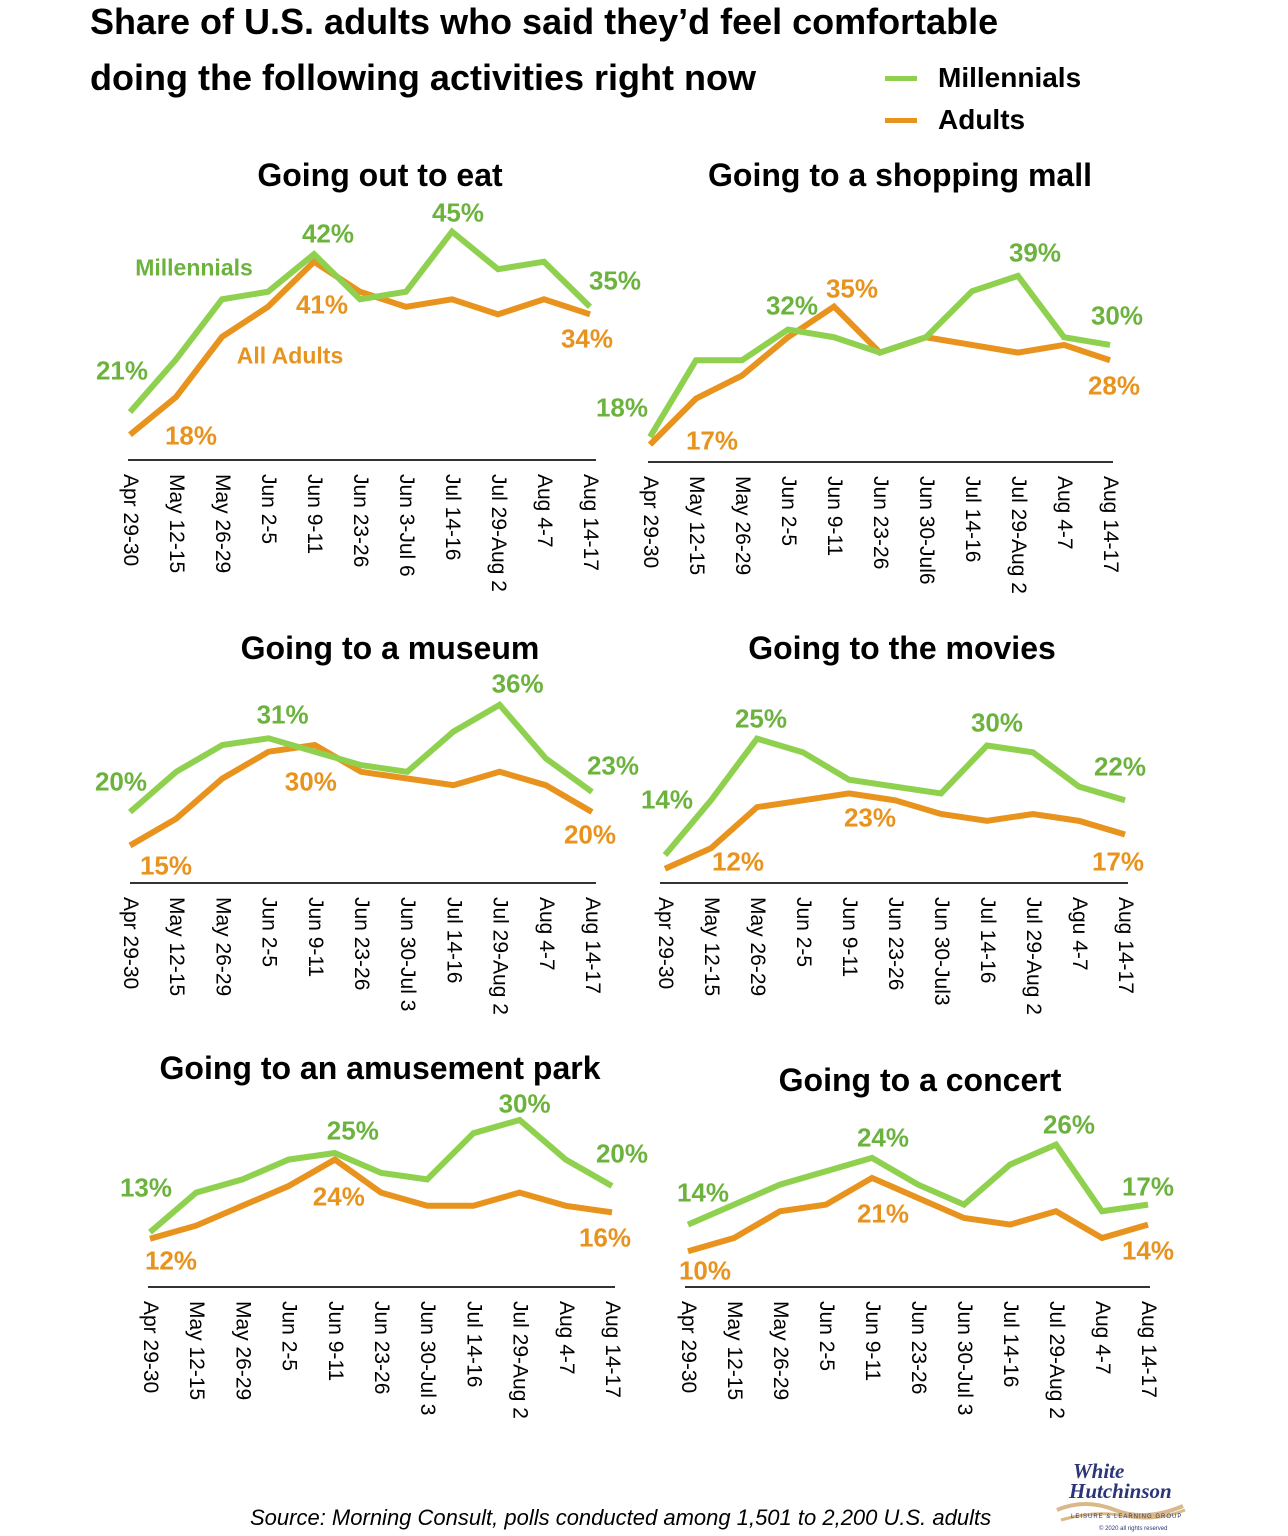 Image resolution: width=1288 pixels, height=1536 pixels. What do you see at coordinates (310, 781) in the screenshot?
I see `adults-data-label: 30%` at bounding box center [310, 781].